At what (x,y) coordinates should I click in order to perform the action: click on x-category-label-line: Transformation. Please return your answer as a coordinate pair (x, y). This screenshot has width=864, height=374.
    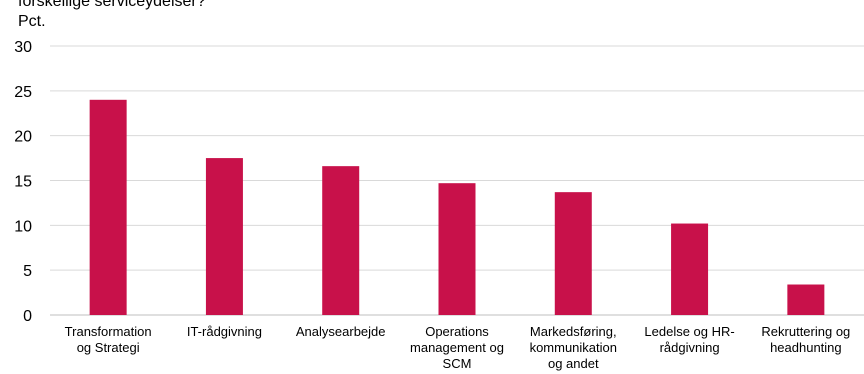
    Looking at the image, I should click on (108, 331).